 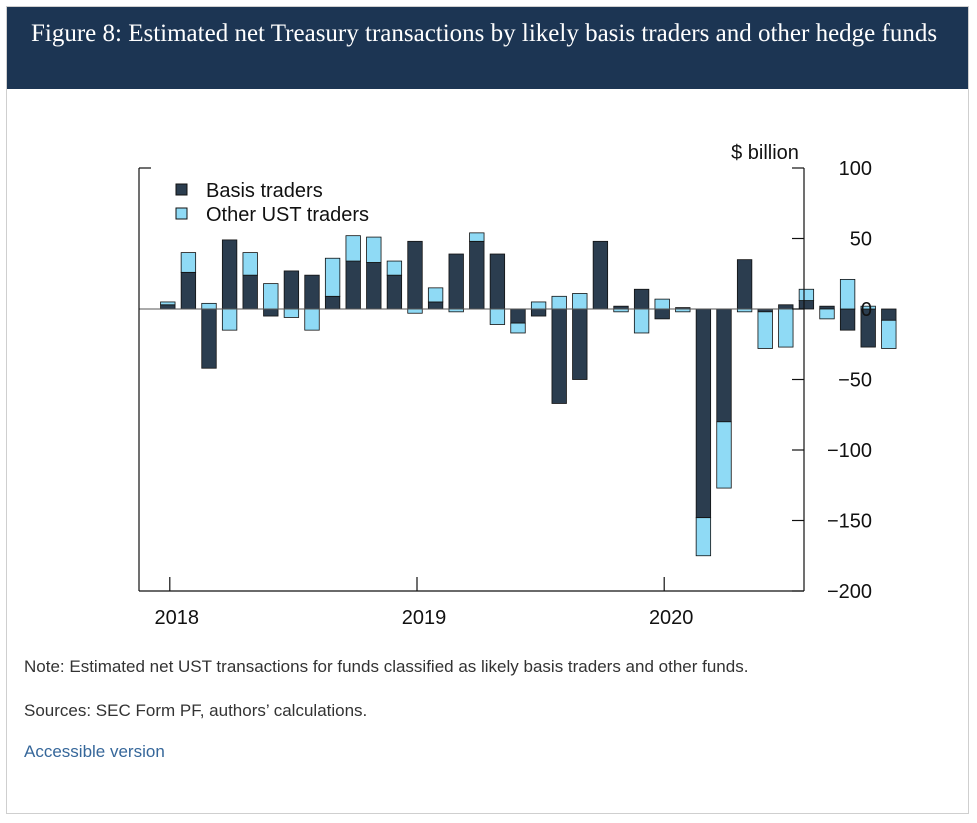 What do you see at coordinates (94, 751) in the screenshot?
I see `accessible-version-link: Accessible version` at bounding box center [94, 751].